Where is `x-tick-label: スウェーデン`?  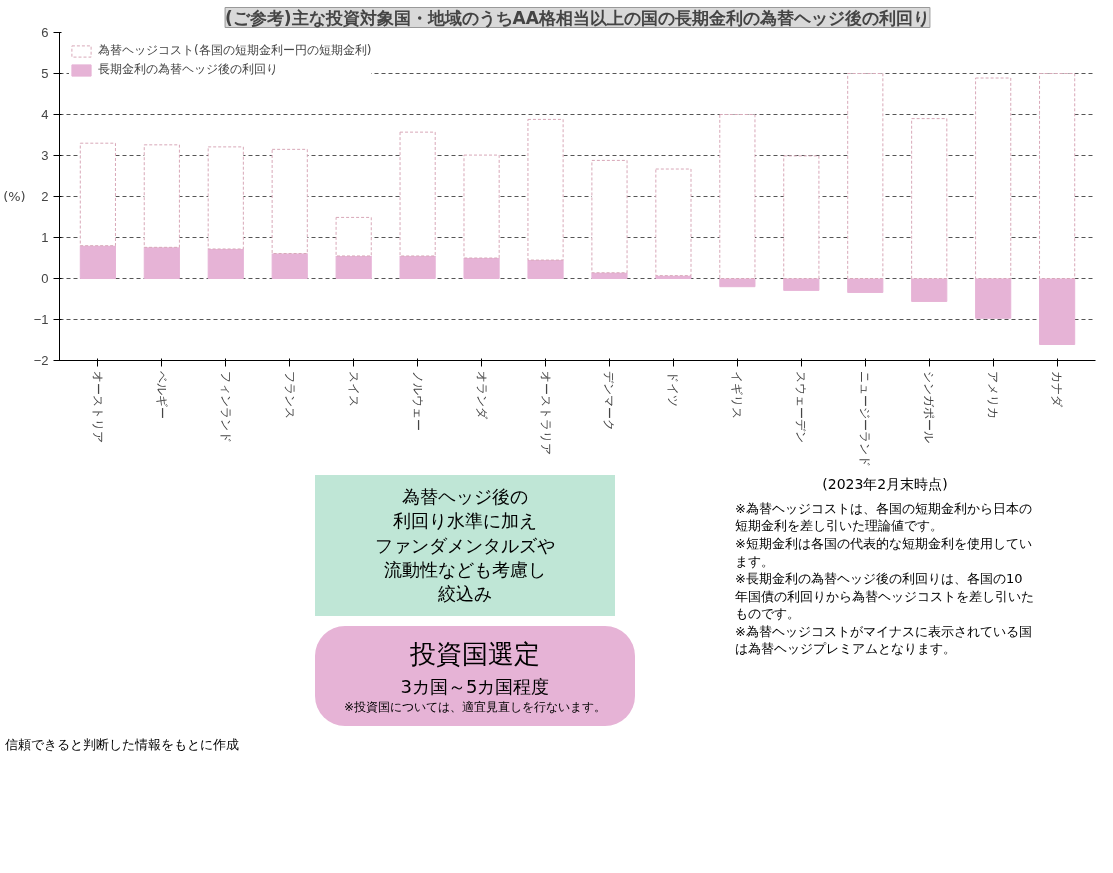
x-tick-label: スウェーデン is located at coordinates (801, 407).